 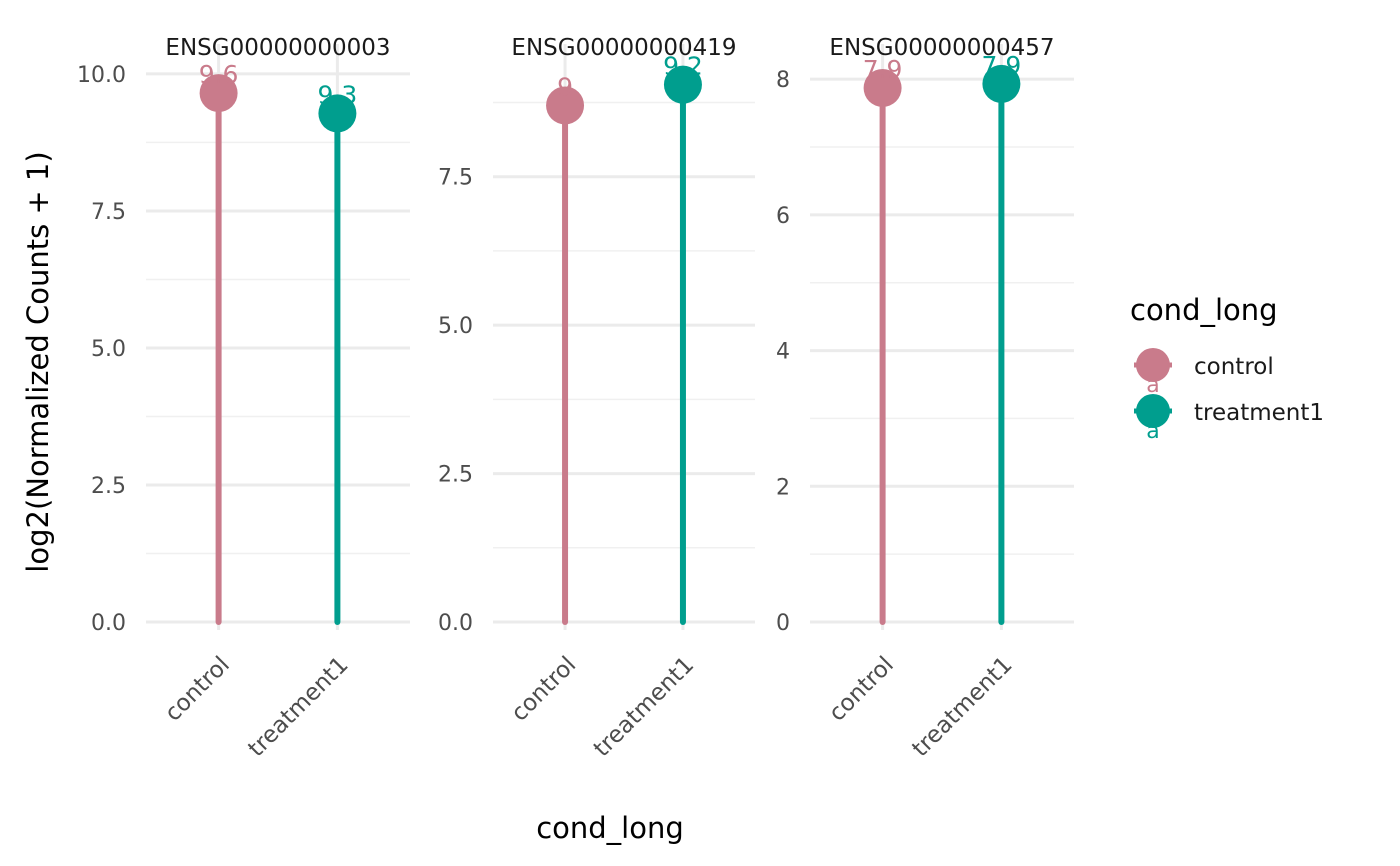 I want to click on data-label: 9.2, so click(x=683, y=66).